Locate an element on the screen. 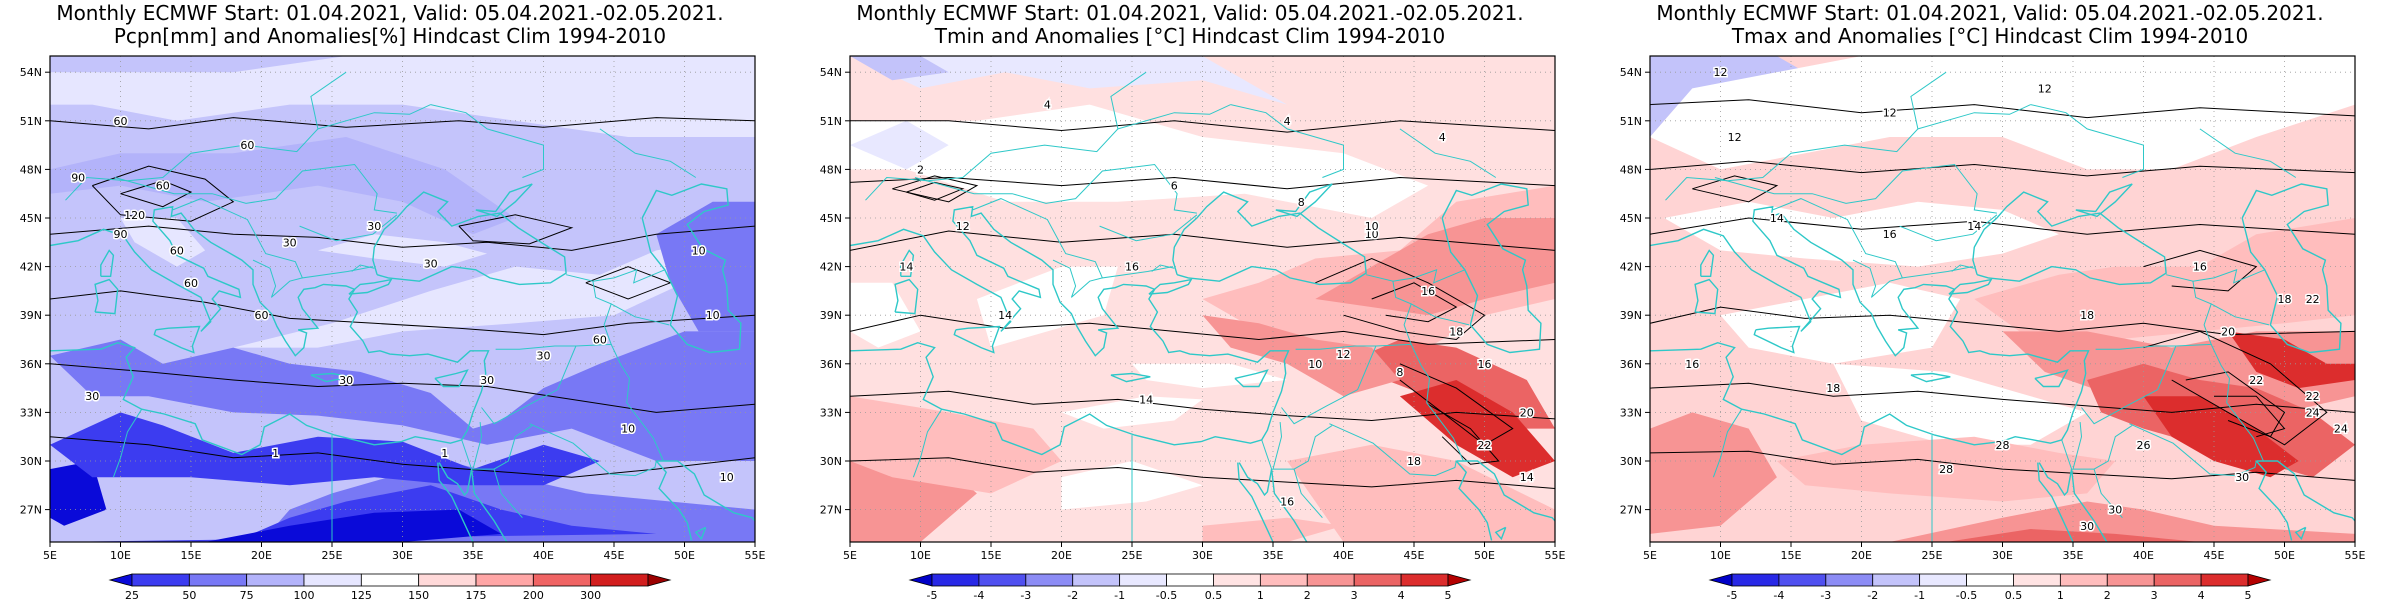 The width and height of the screenshot is (2400, 600). colorbar-label: -2 is located at coordinates (1072, 594).